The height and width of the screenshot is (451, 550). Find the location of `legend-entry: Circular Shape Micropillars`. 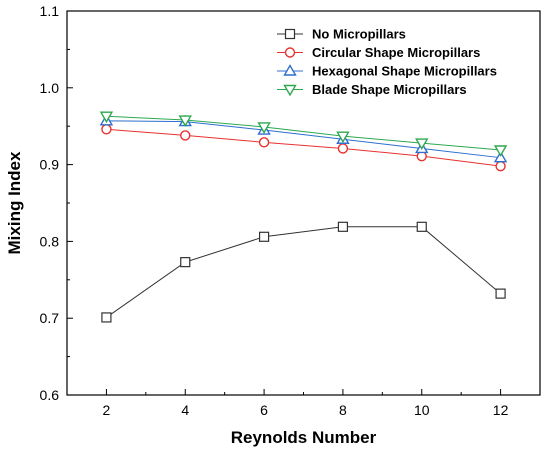

legend-entry: Circular Shape Micropillars is located at coordinates (396, 52).